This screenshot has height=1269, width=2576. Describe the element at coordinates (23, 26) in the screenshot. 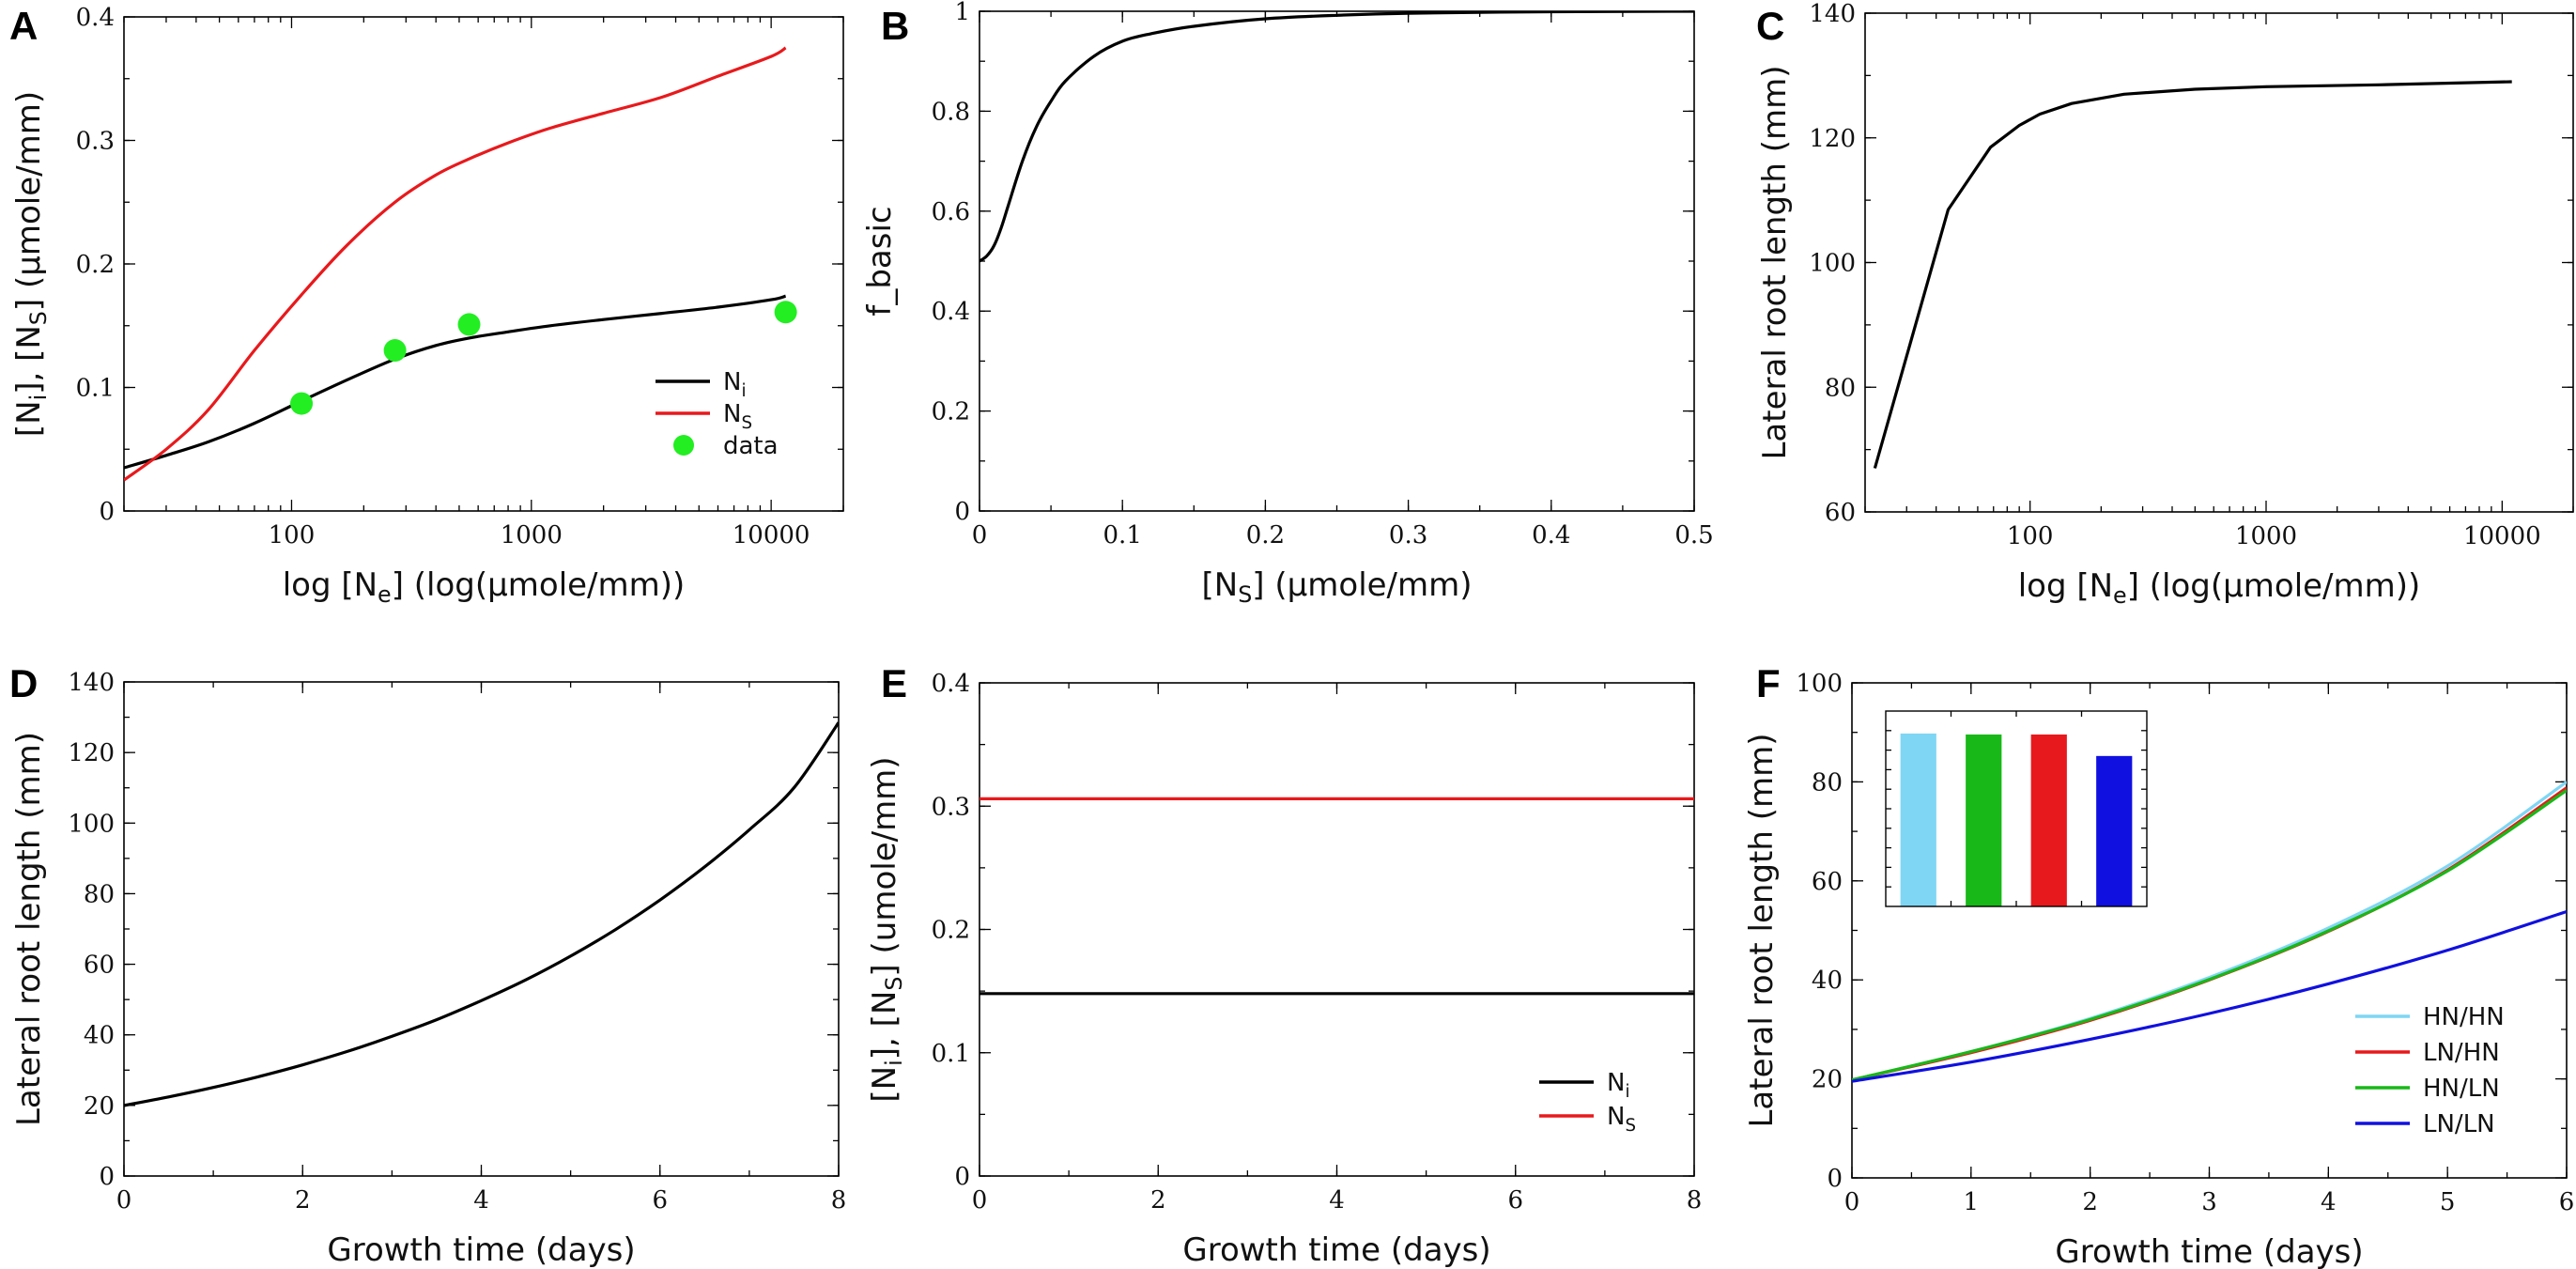

I see `panel-letter: A` at that location.